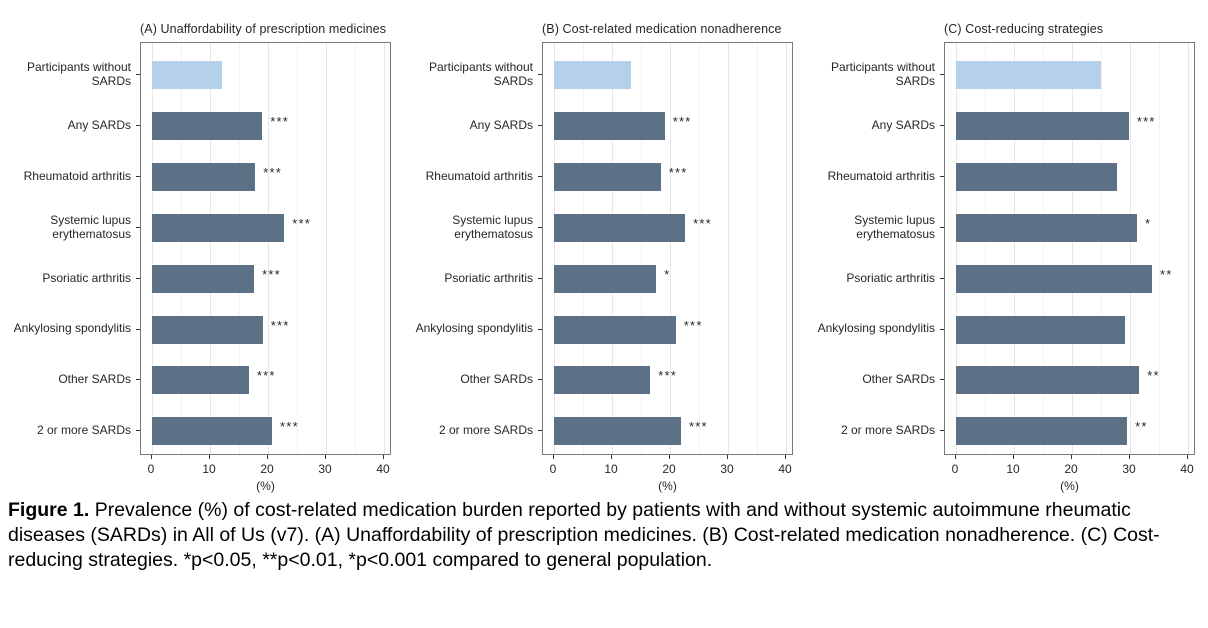  I want to click on x-axis-title-b: (%), so click(667, 486).